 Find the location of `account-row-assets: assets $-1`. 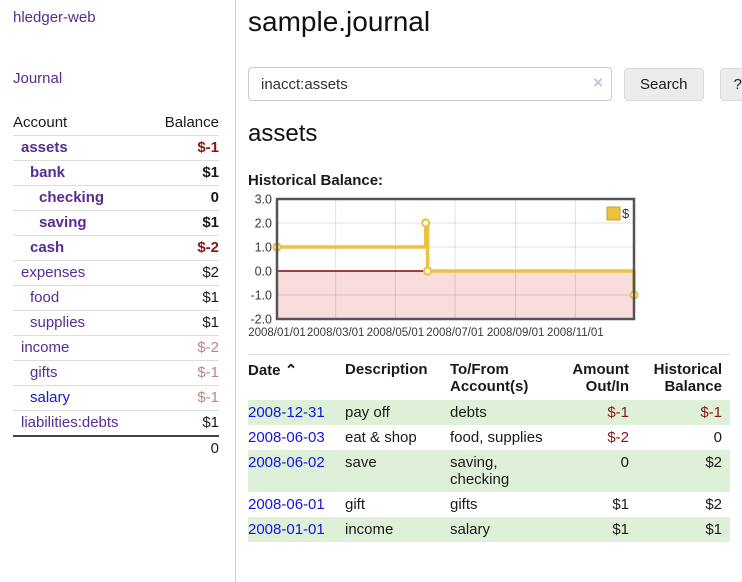

account-row-assets: assets $-1 is located at coordinates (116, 147).